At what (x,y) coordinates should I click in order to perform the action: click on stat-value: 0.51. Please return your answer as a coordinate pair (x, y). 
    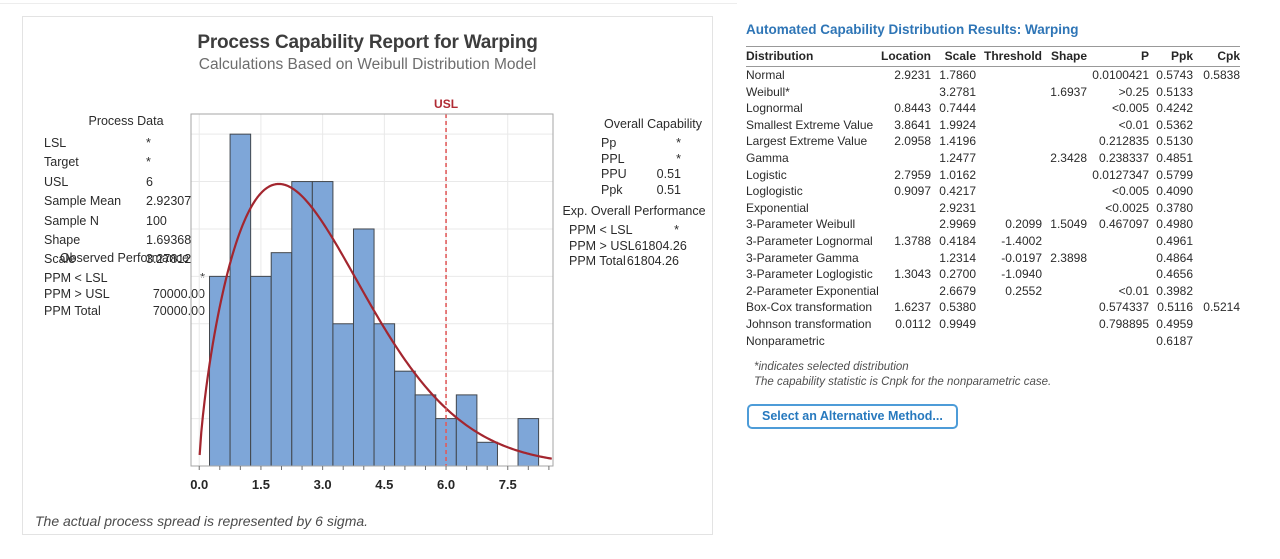
    Looking at the image, I should click on (668, 189).